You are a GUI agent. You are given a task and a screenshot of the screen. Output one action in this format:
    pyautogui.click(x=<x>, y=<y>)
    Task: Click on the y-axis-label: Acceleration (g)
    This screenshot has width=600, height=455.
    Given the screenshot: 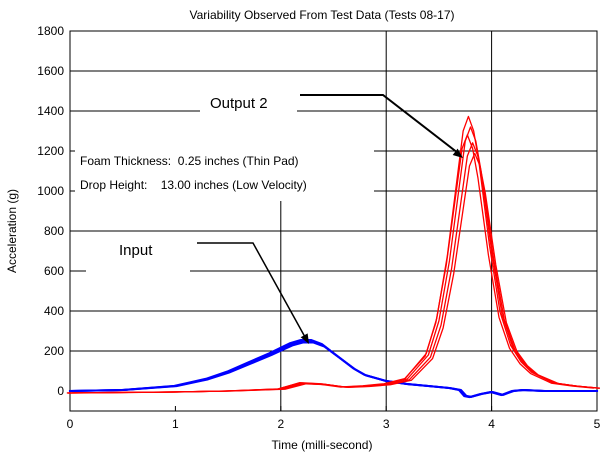 What is the action you would take?
    pyautogui.click(x=12, y=231)
    